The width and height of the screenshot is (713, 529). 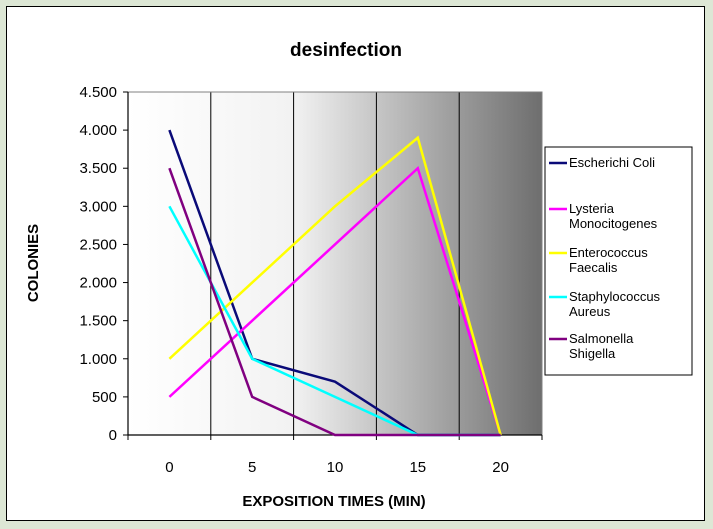 I want to click on y-tick-label: 500, so click(x=104, y=397).